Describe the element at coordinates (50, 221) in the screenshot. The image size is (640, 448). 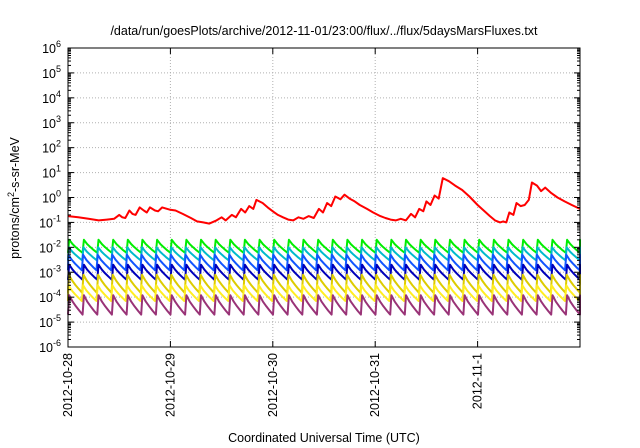
I see `y-tick-label: 10⁻¹` at that location.